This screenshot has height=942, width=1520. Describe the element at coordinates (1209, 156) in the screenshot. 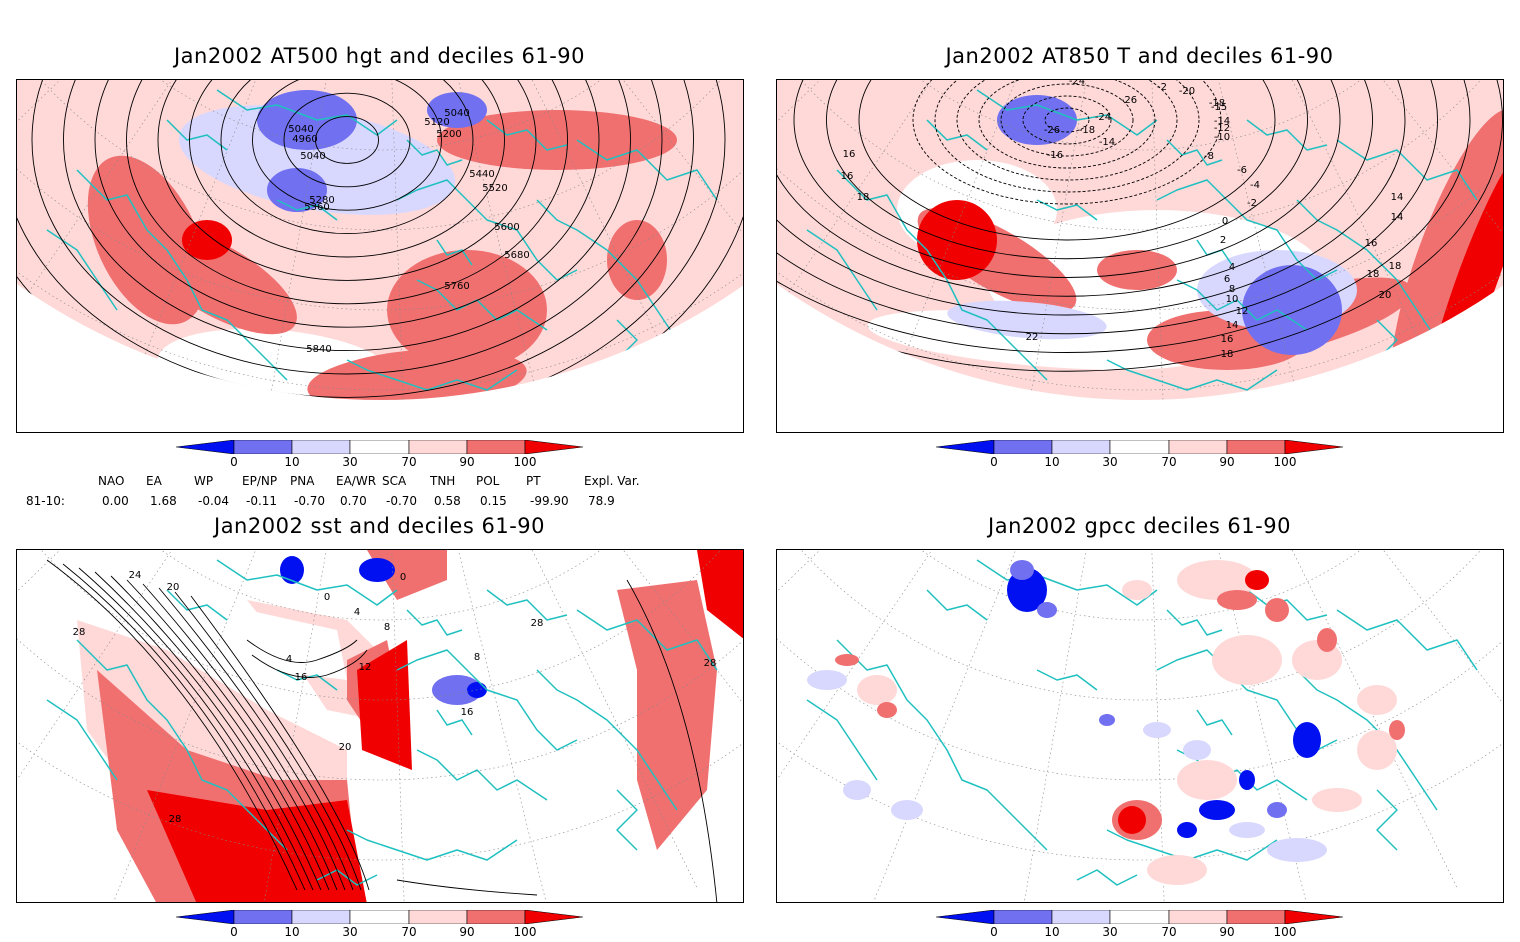

I see `contour-label: -8` at that location.